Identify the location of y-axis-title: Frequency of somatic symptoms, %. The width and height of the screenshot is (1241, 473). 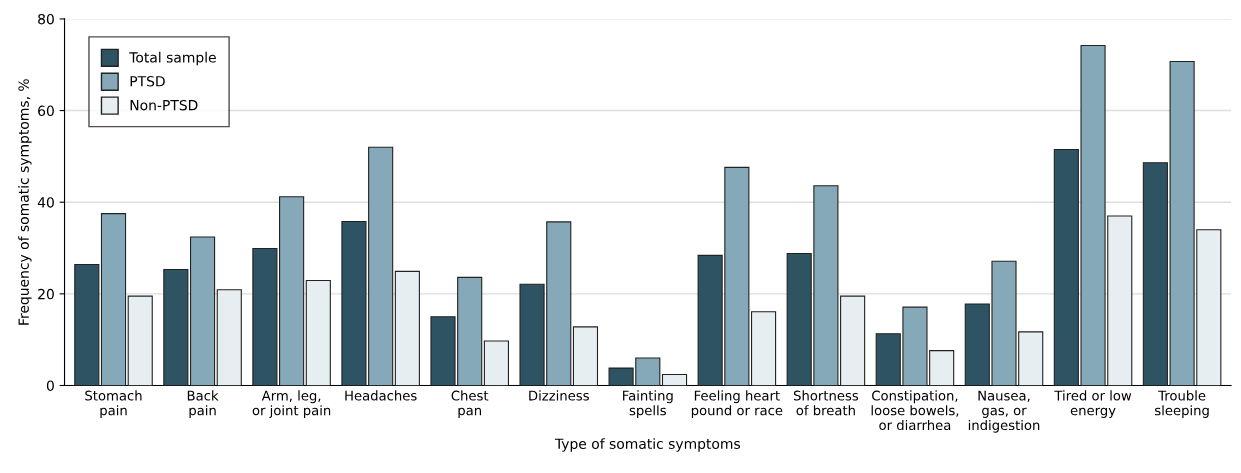
(25, 202).